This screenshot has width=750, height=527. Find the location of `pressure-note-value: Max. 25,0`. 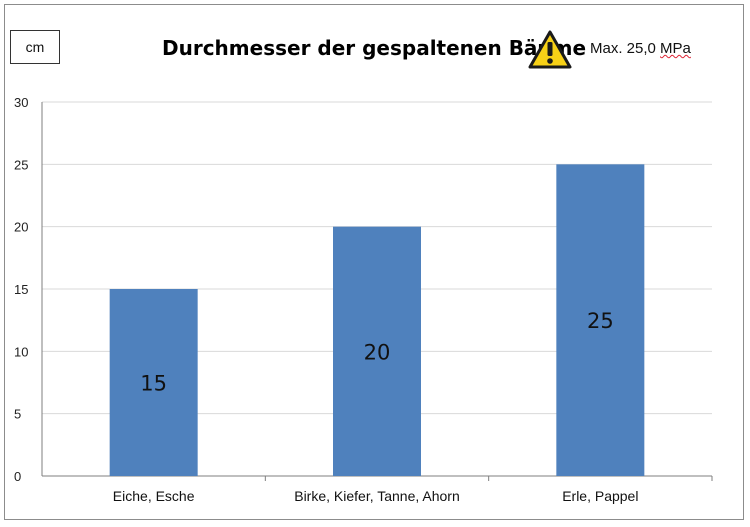

pressure-note-value: Max. 25,0 is located at coordinates (625, 48).